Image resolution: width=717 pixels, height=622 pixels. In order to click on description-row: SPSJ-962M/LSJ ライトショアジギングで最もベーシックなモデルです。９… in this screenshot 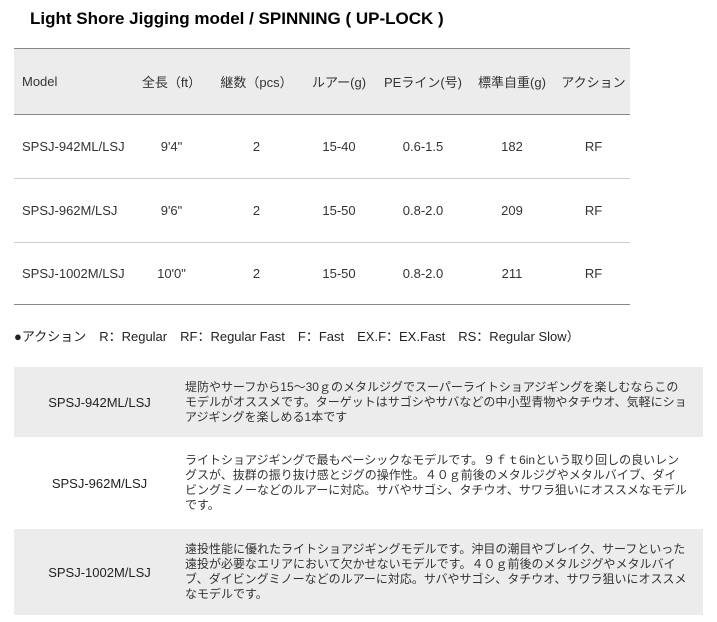, I will do `click(358, 483)`.